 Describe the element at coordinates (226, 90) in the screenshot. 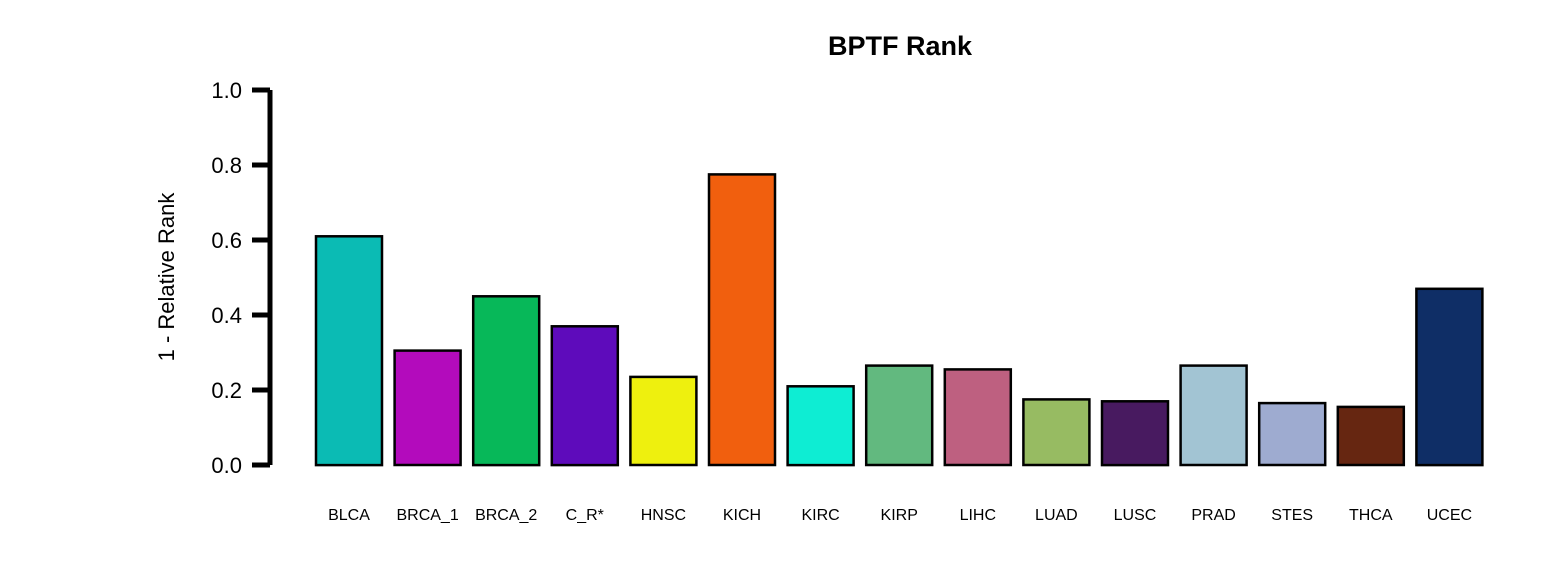

I see `y-tick-label: 1.0` at that location.